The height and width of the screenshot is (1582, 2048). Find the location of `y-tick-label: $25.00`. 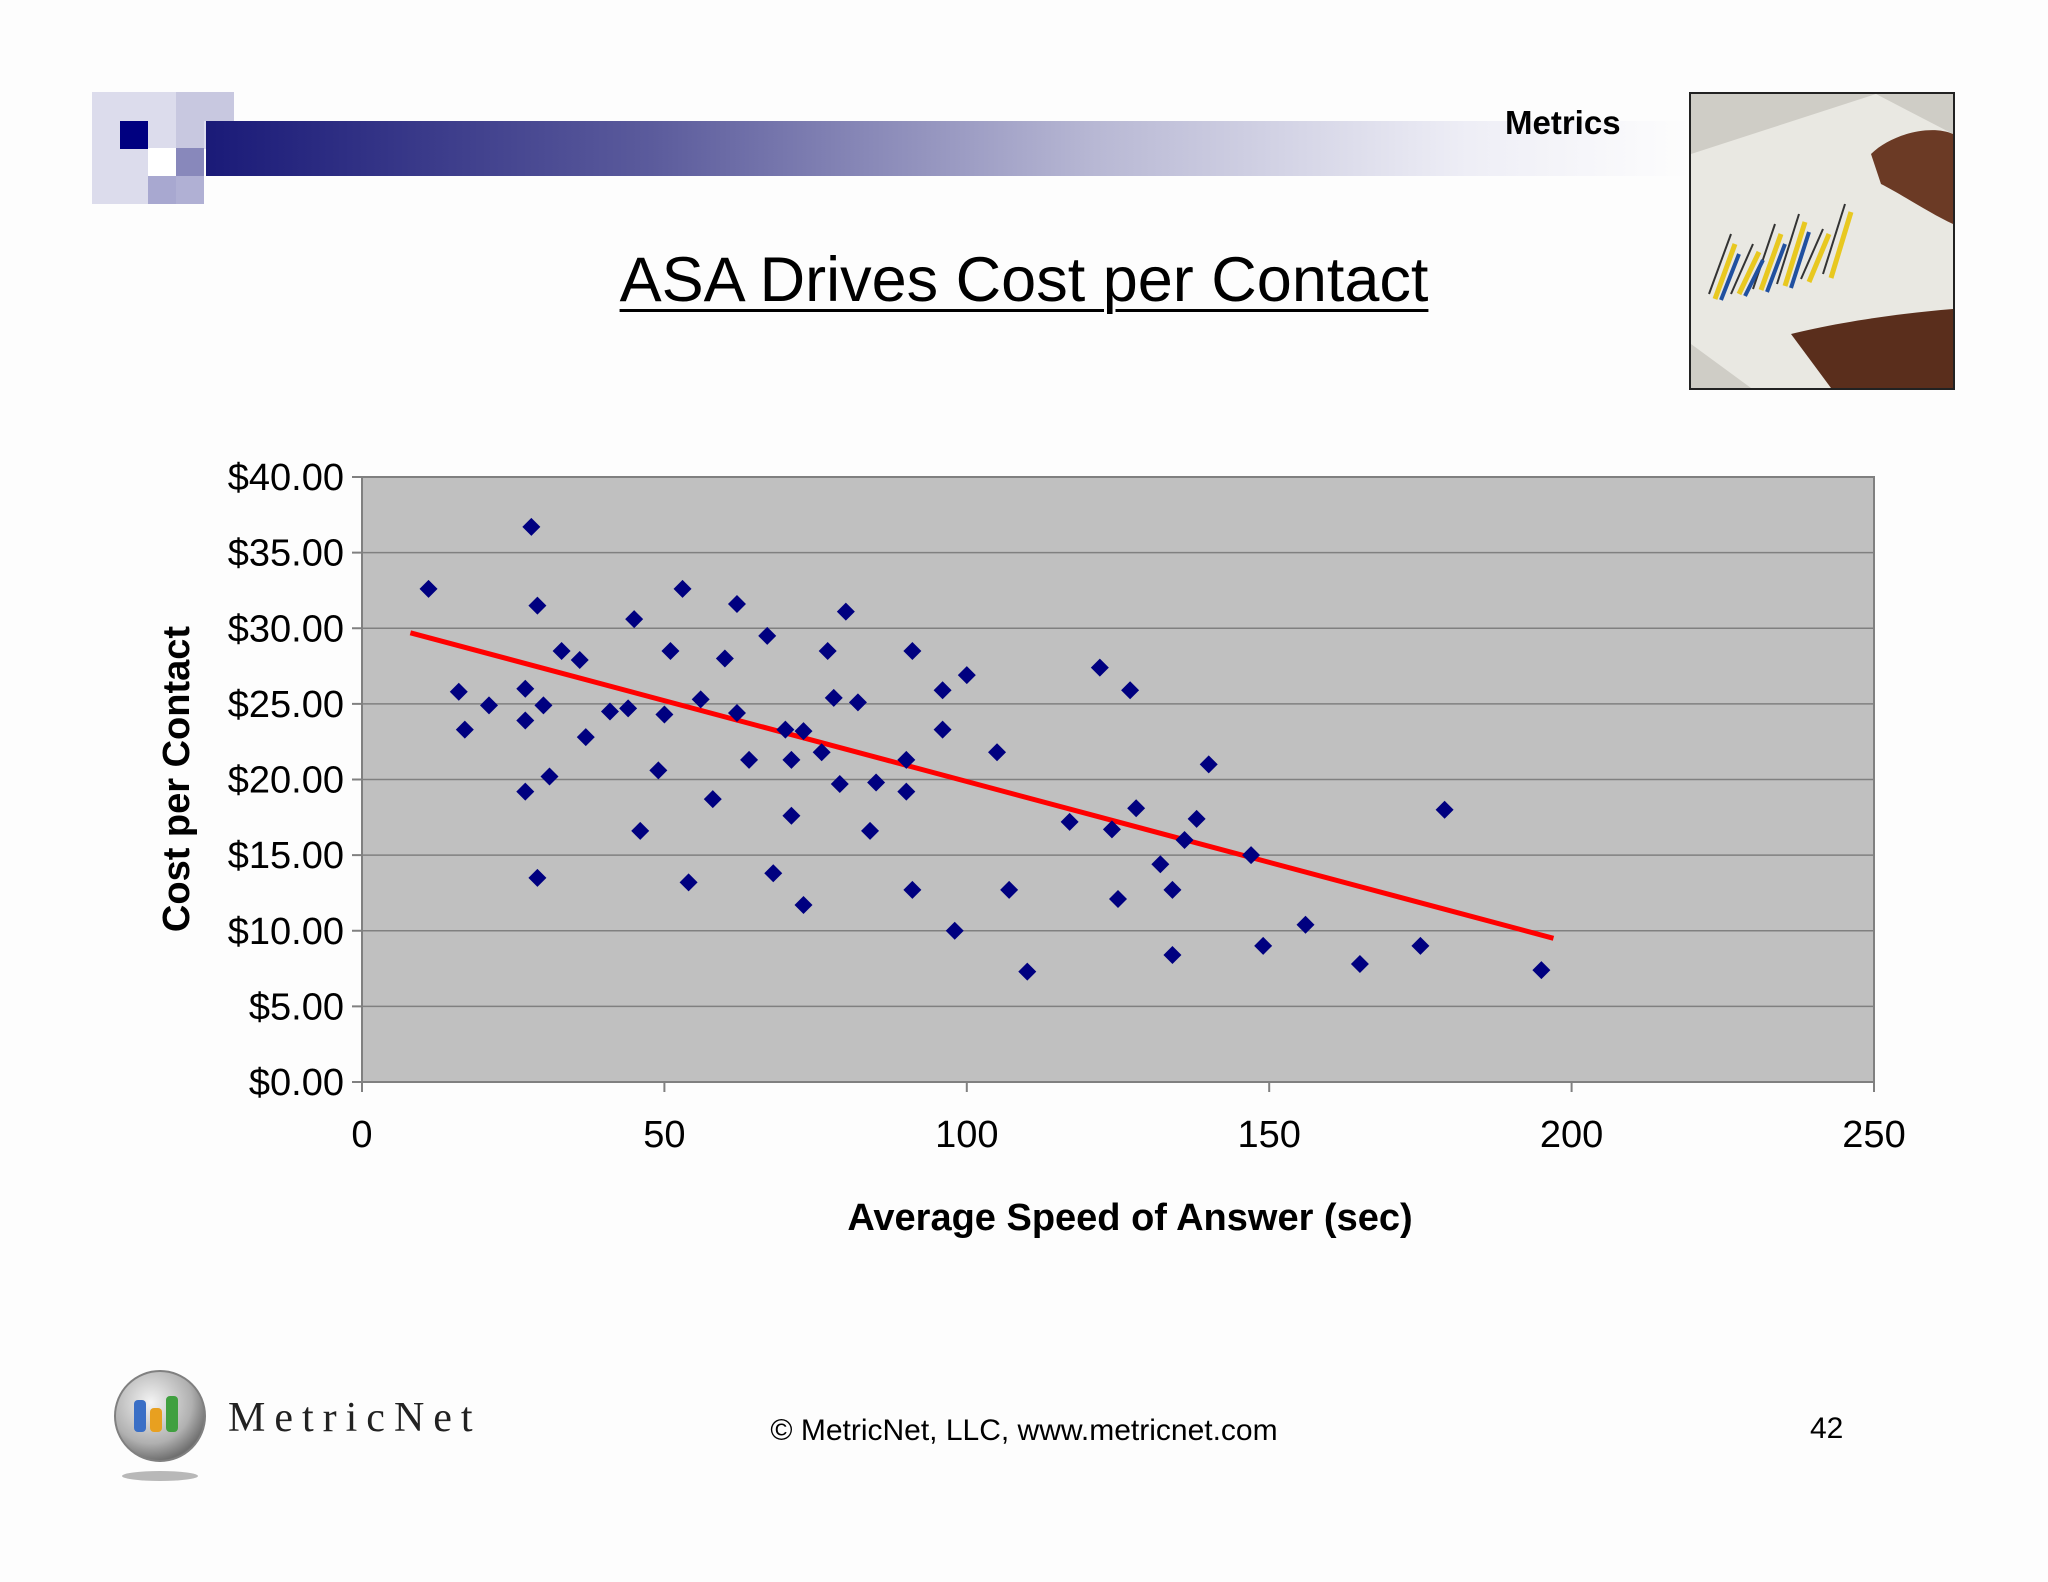

y-tick-label: $25.00 is located at coordinates (286, 705).